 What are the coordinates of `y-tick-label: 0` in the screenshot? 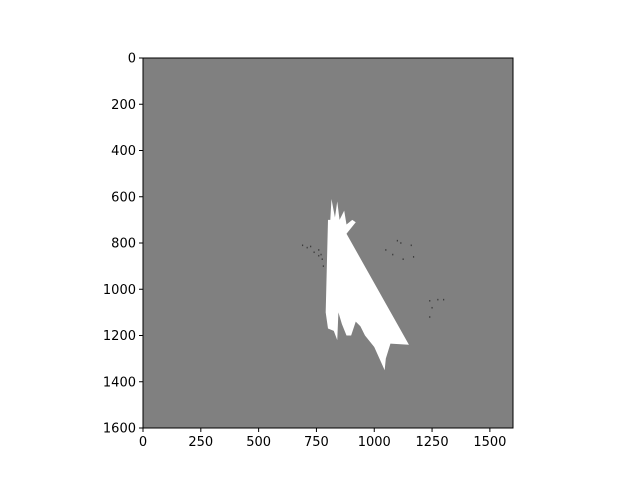 It's located at (132, 59).